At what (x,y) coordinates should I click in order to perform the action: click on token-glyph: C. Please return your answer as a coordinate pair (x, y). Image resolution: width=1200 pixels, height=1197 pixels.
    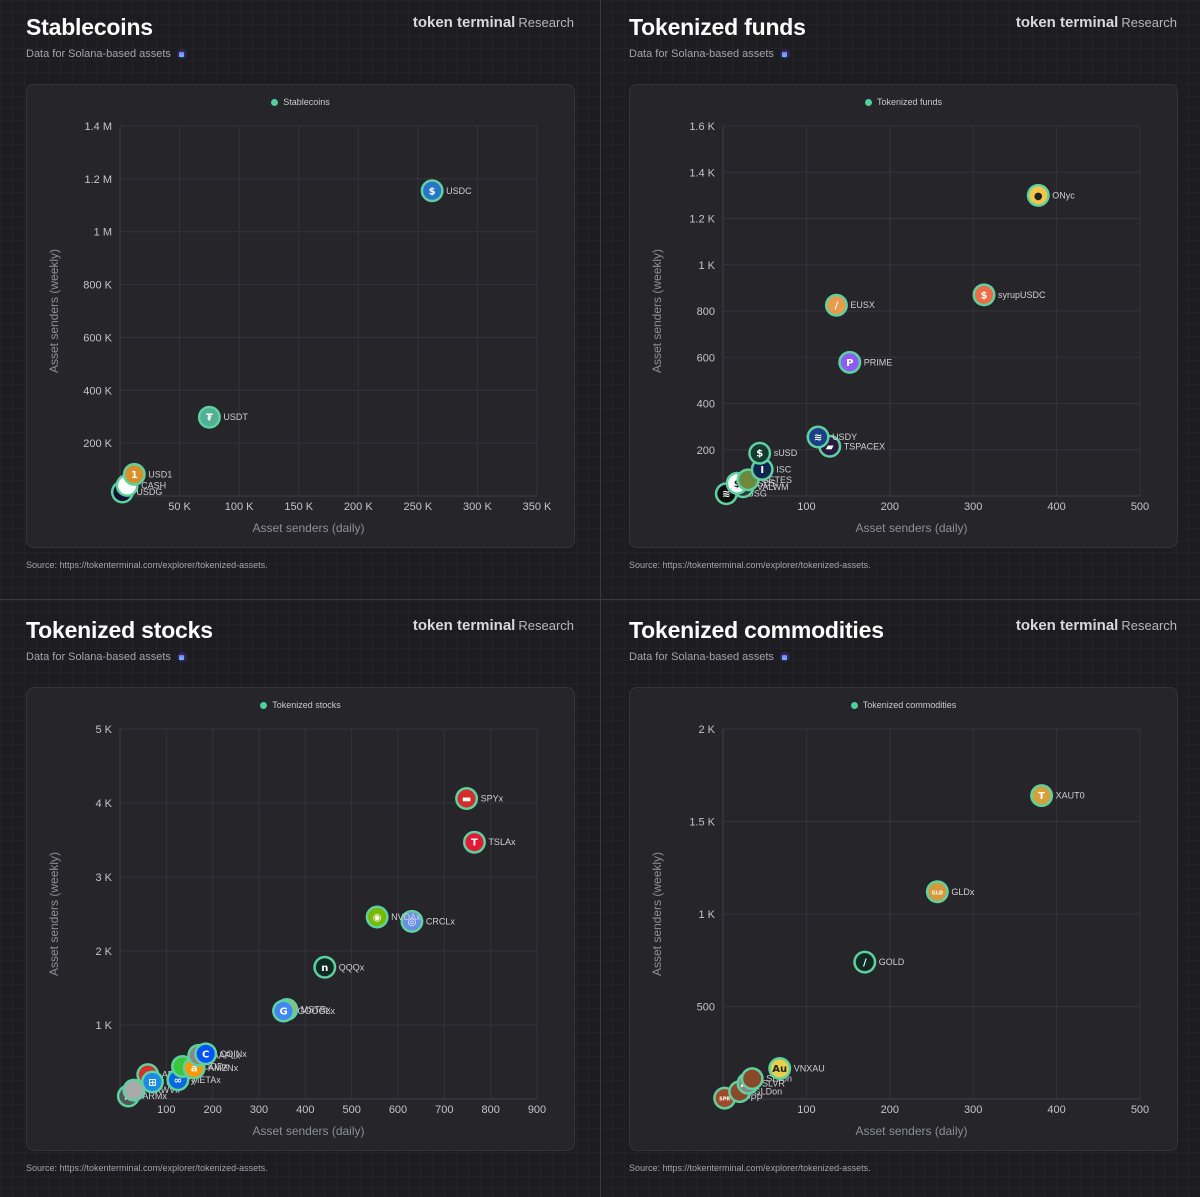
    Looking at the image, I should click on (205, 1054).